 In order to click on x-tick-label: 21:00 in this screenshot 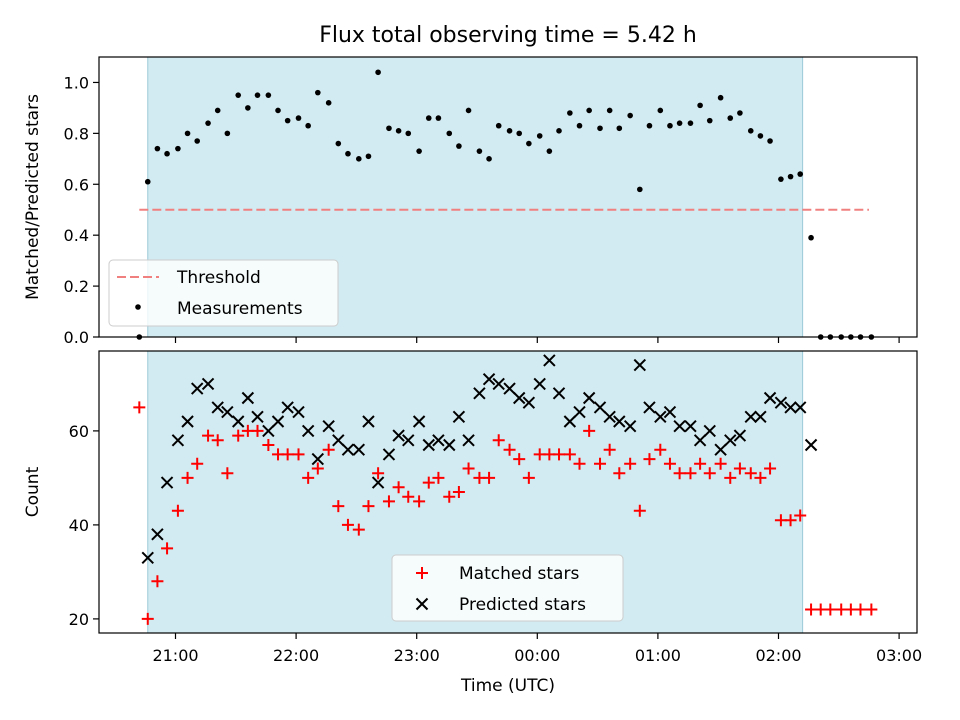, I will do `click(175, 655)`.